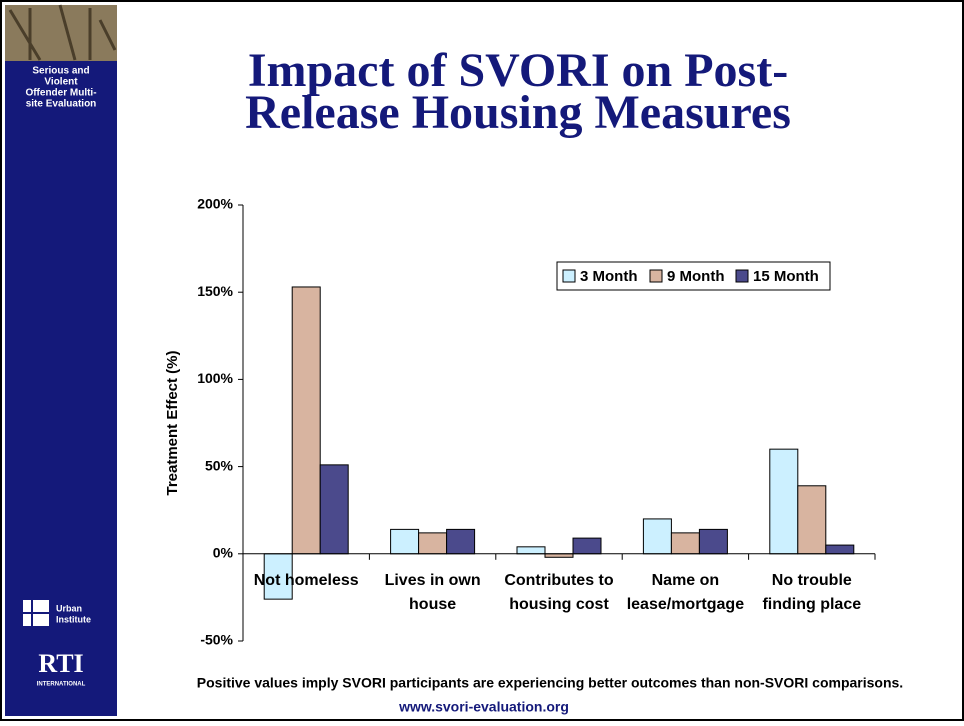  Describe the element at coordinates (812, 580) in the screenshot. I see `x-tick-label: No trouble` at that location.